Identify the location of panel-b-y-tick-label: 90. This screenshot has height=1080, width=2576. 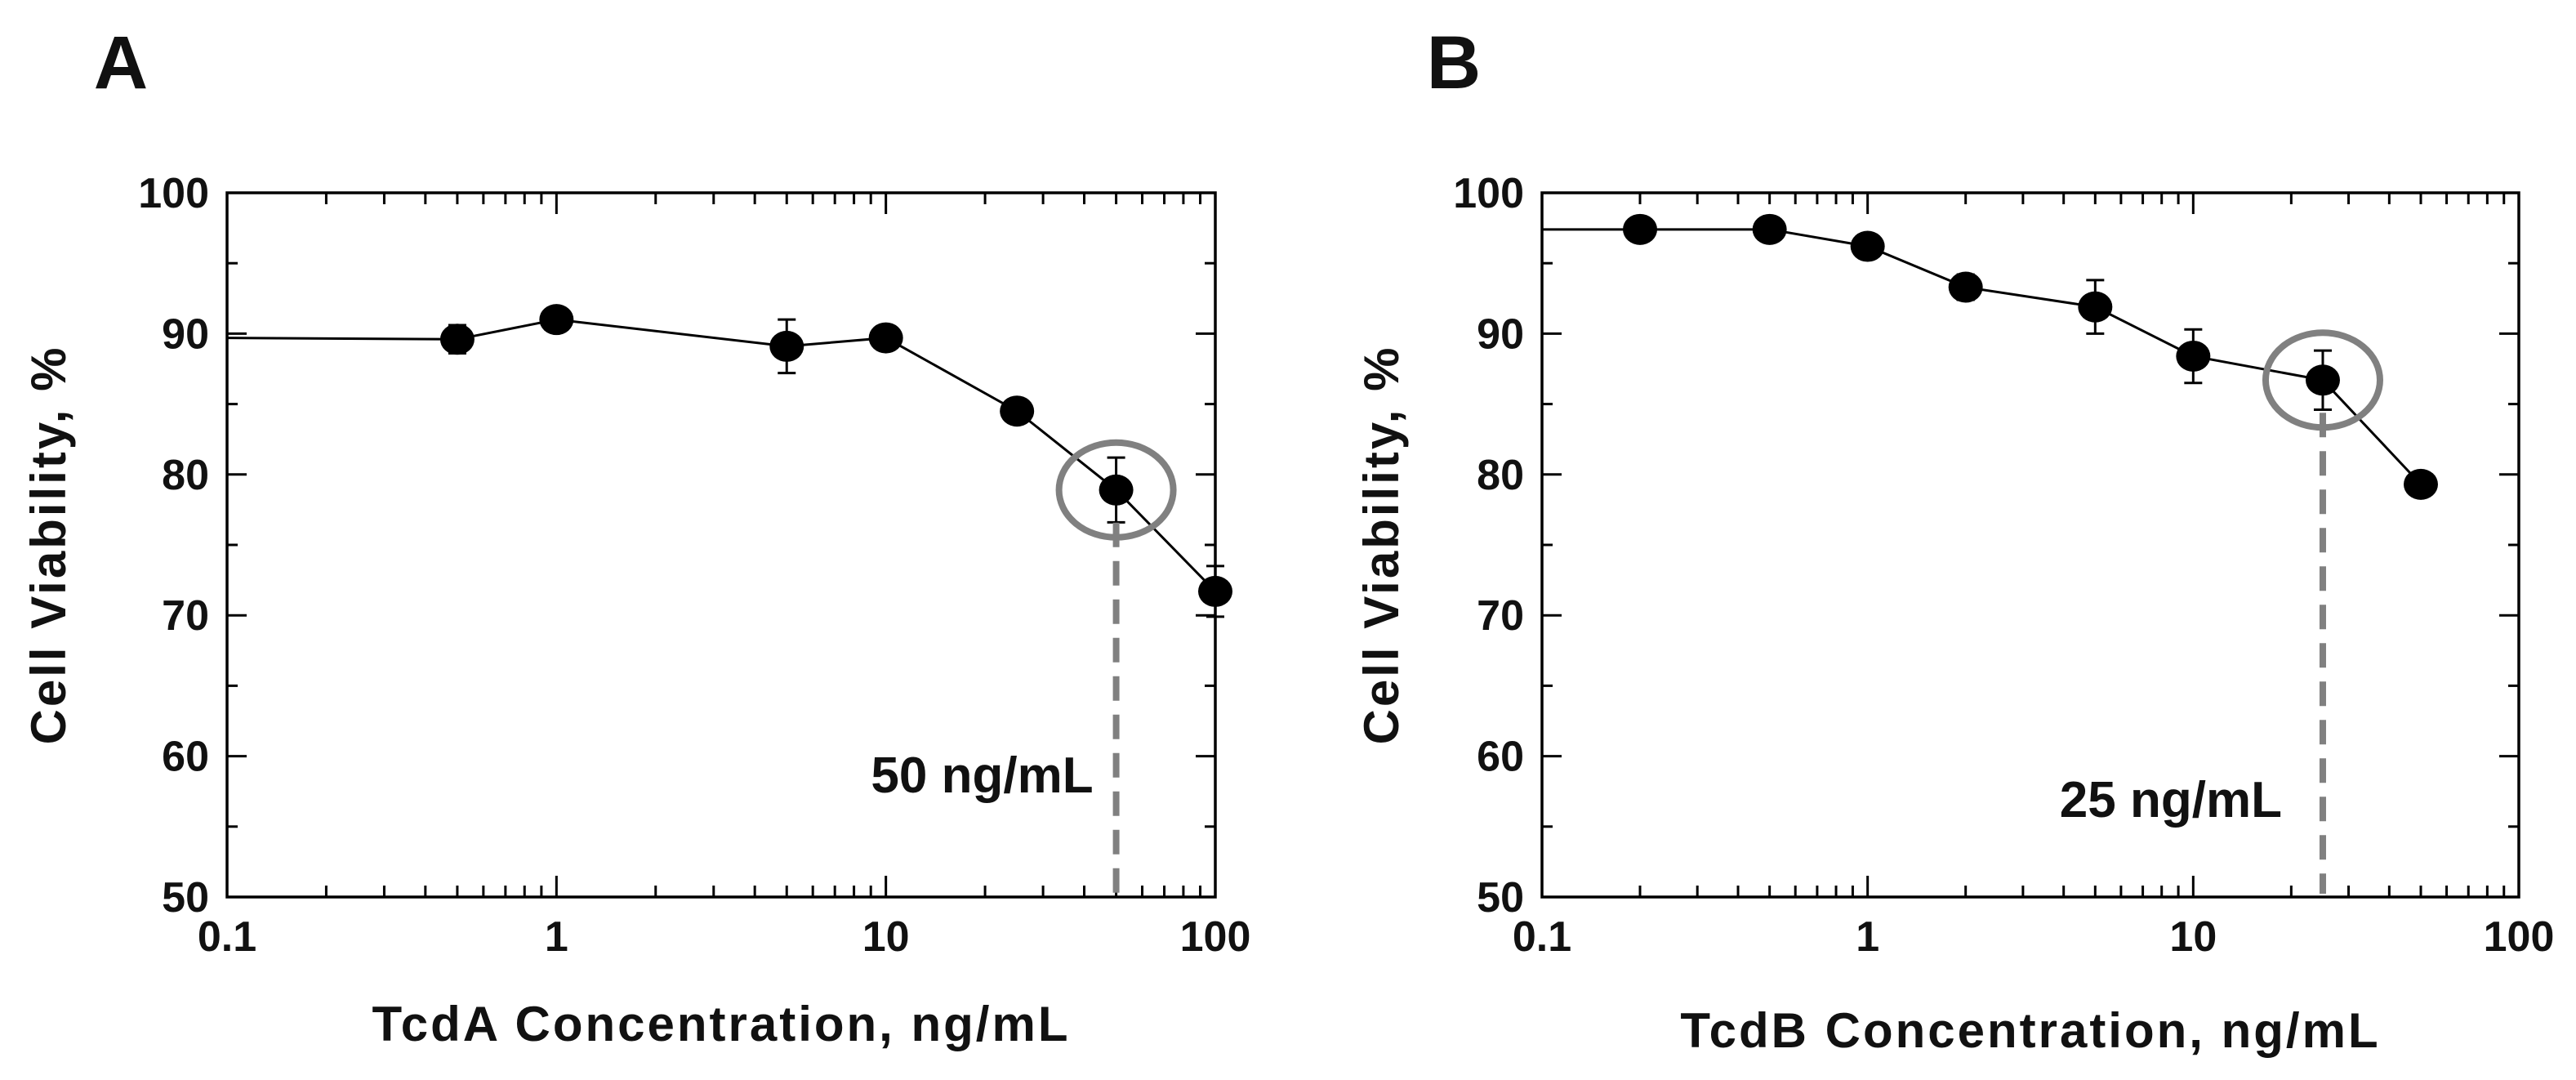
(1500, 334).